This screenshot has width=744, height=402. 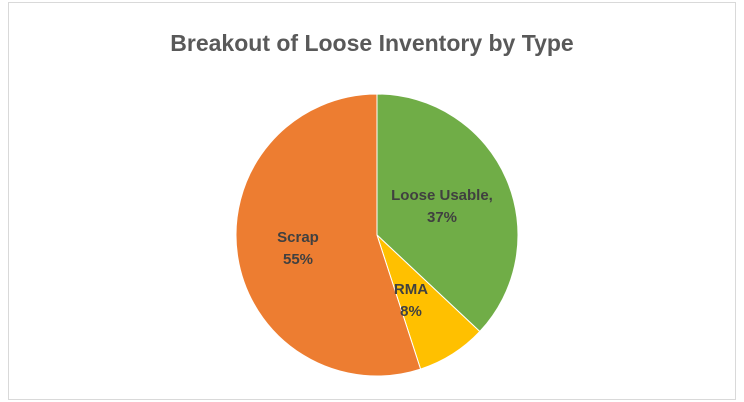 I want to click on chart-title: Breakout of Loose Inventory by Type, so click(x=372, y=43).